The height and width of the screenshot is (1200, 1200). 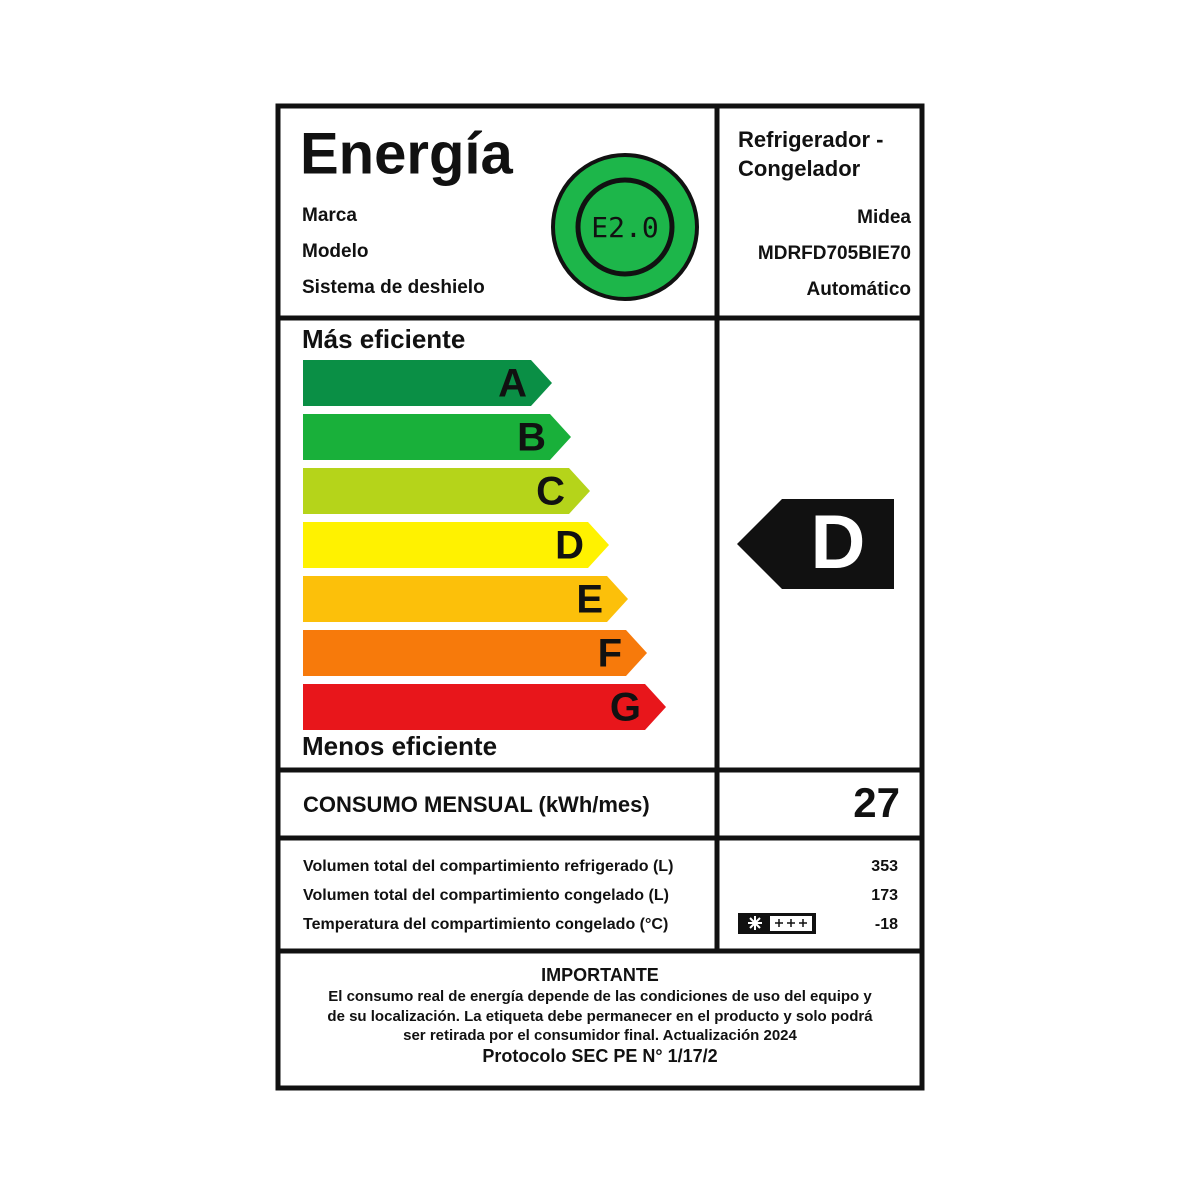 I want to click on scale-top-label: Más eficiente, so click(x=383, y=339).